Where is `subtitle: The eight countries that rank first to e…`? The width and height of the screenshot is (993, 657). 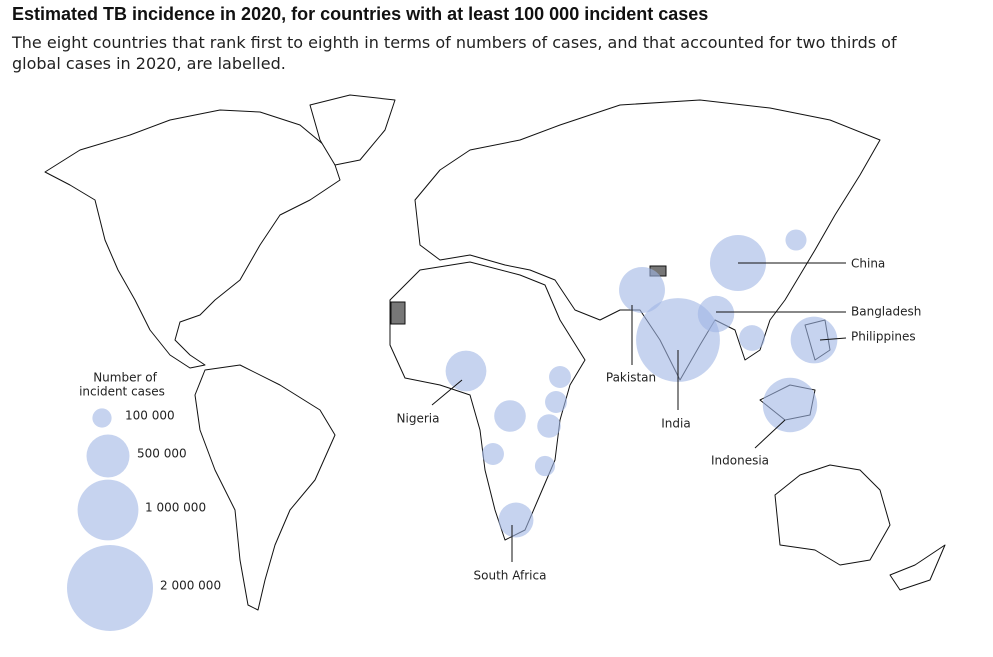
subtitle: The eight countries that rank first to e… is located at coordinates (454, 42).